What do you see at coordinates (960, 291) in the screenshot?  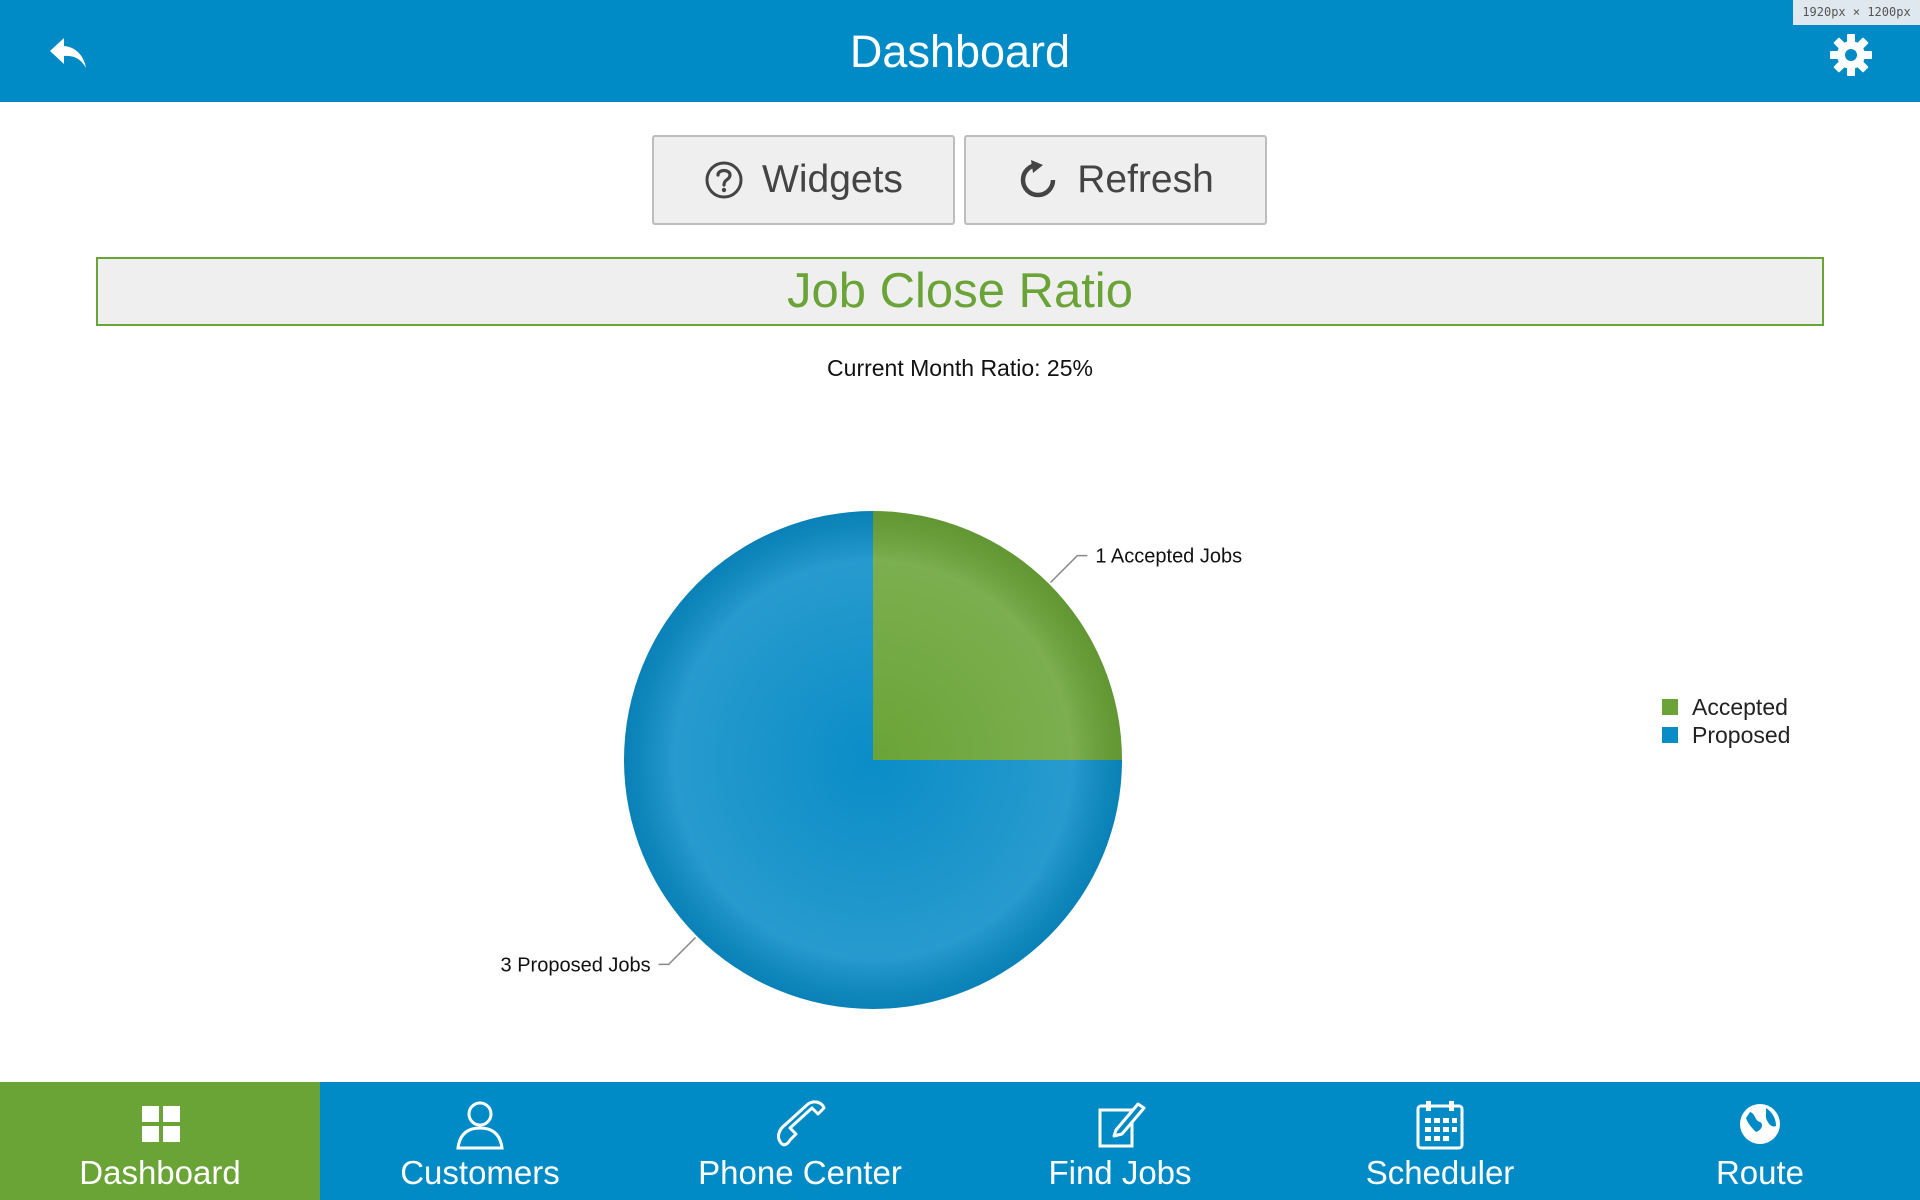 I see `widget-title: Job Close Ratio` at bounding box center [960, 291].